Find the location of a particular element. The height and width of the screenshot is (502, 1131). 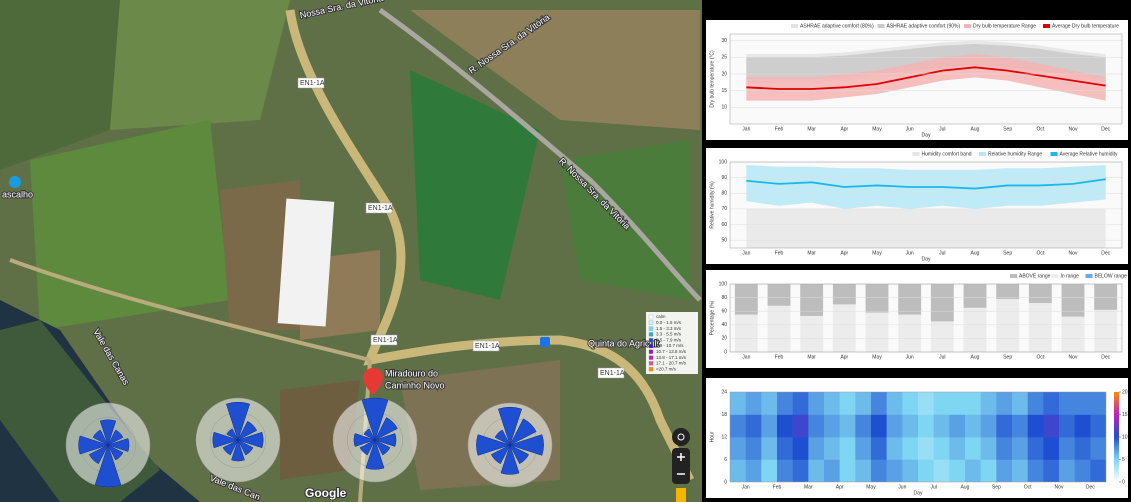

legend-label: Humidity comfort band is located at coordinates (947, 154).